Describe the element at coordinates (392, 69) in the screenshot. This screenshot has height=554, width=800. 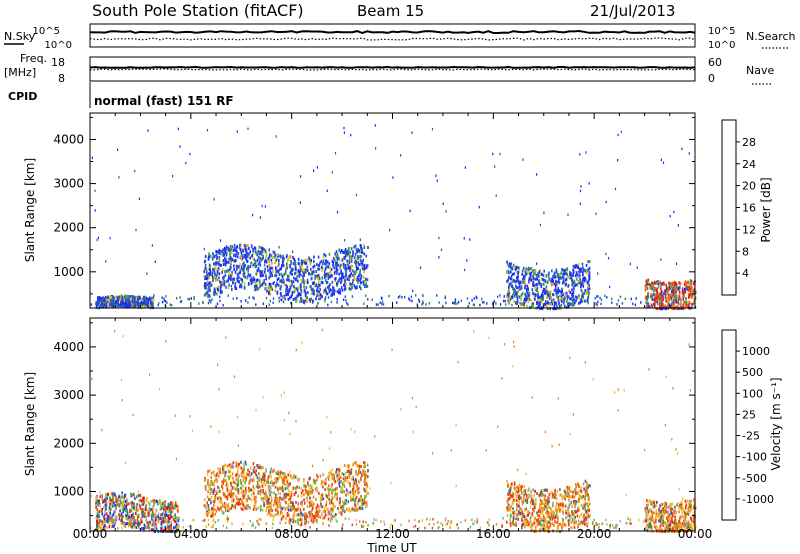
I see `nave-line` at that location.